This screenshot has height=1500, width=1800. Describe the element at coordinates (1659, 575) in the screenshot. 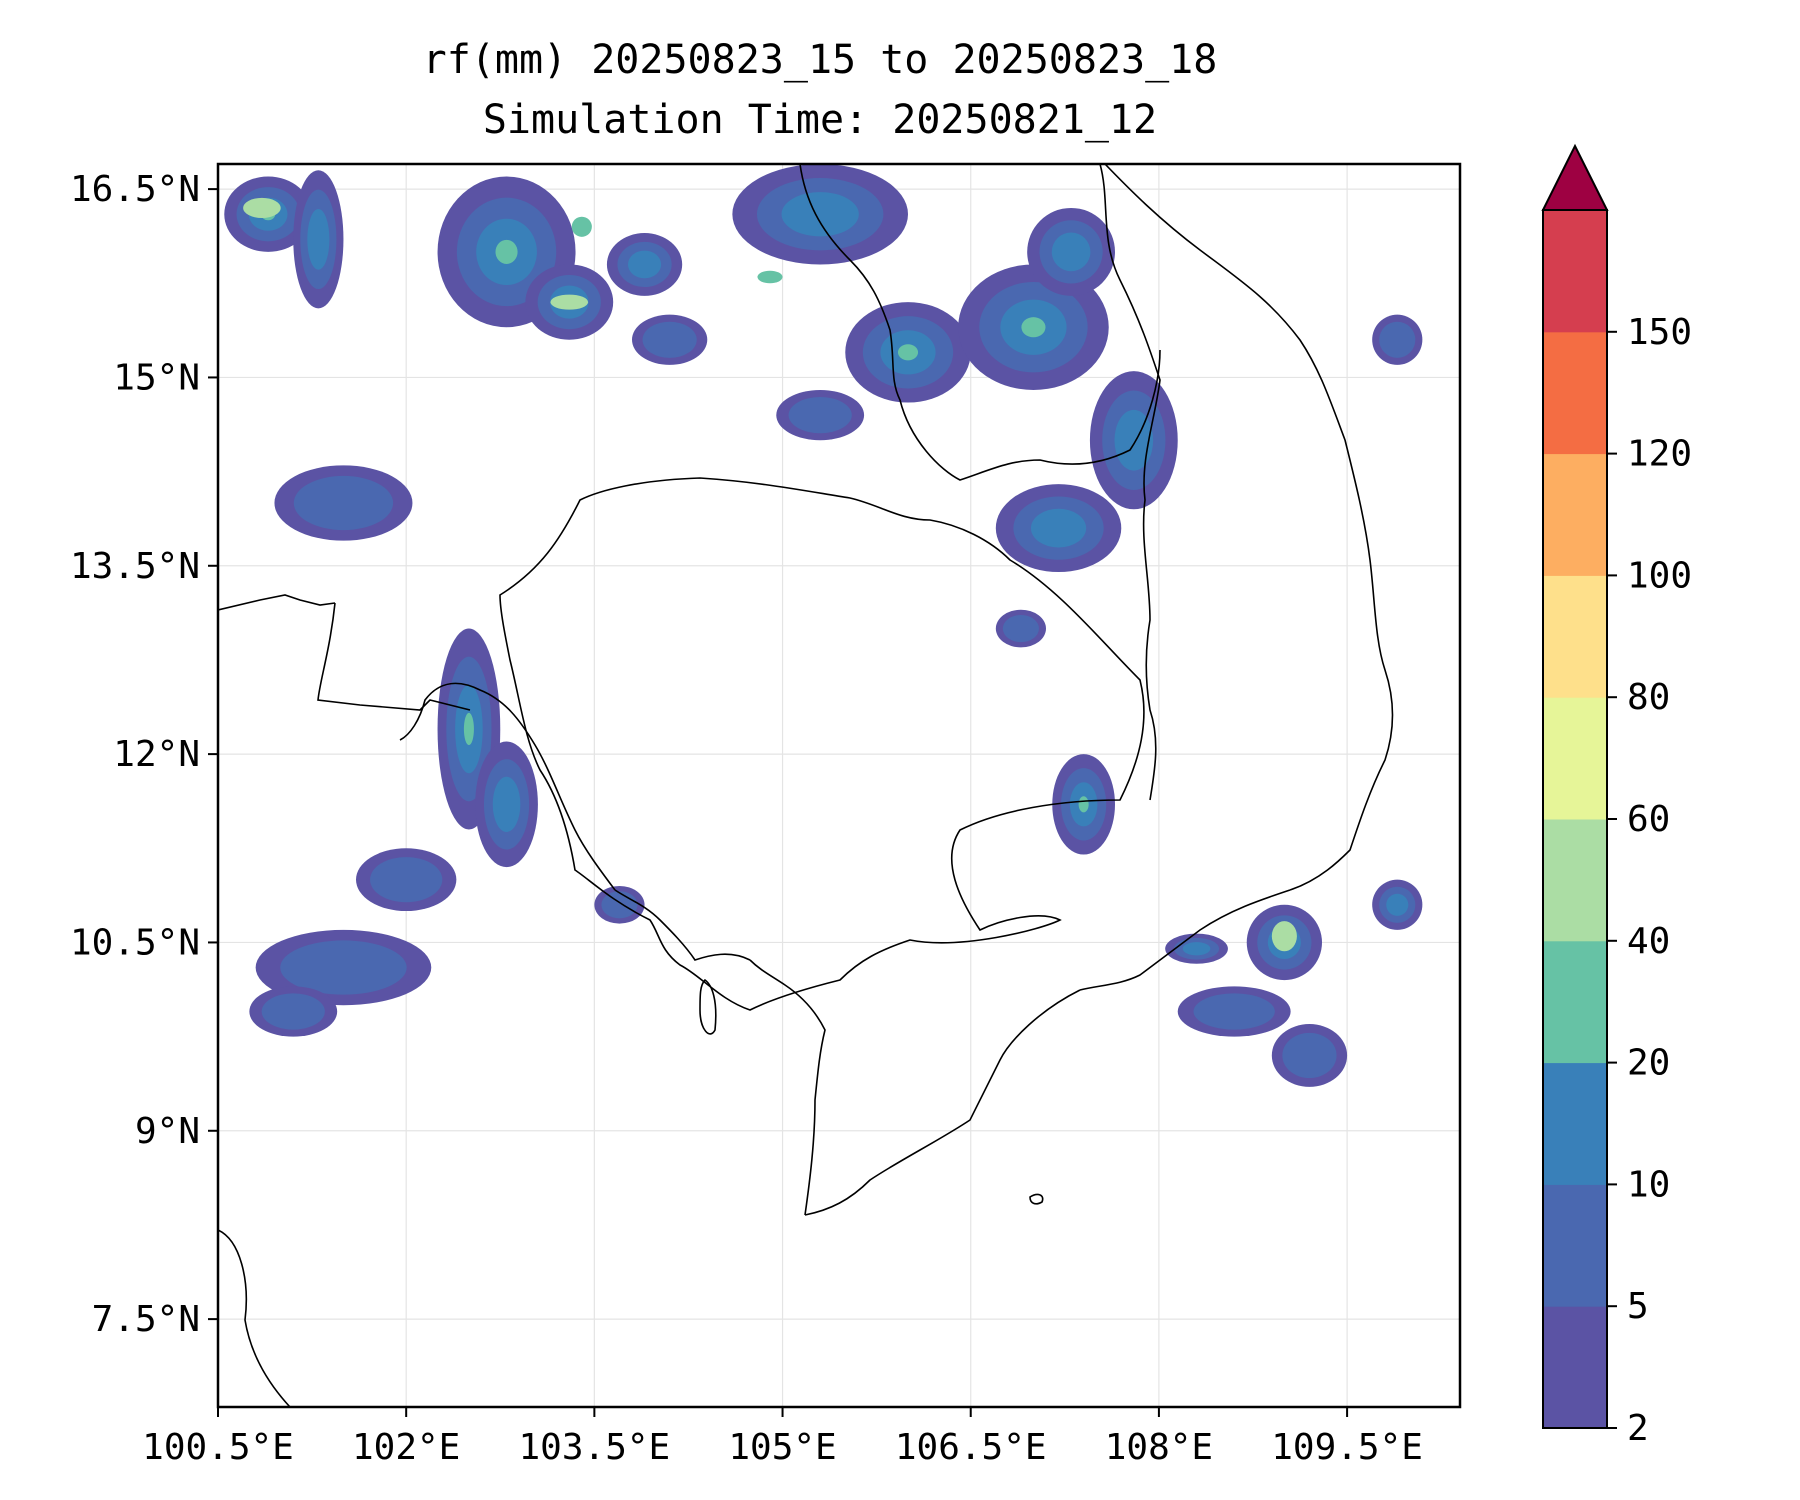

I see `colorbar-tick-label: 100` at that location.